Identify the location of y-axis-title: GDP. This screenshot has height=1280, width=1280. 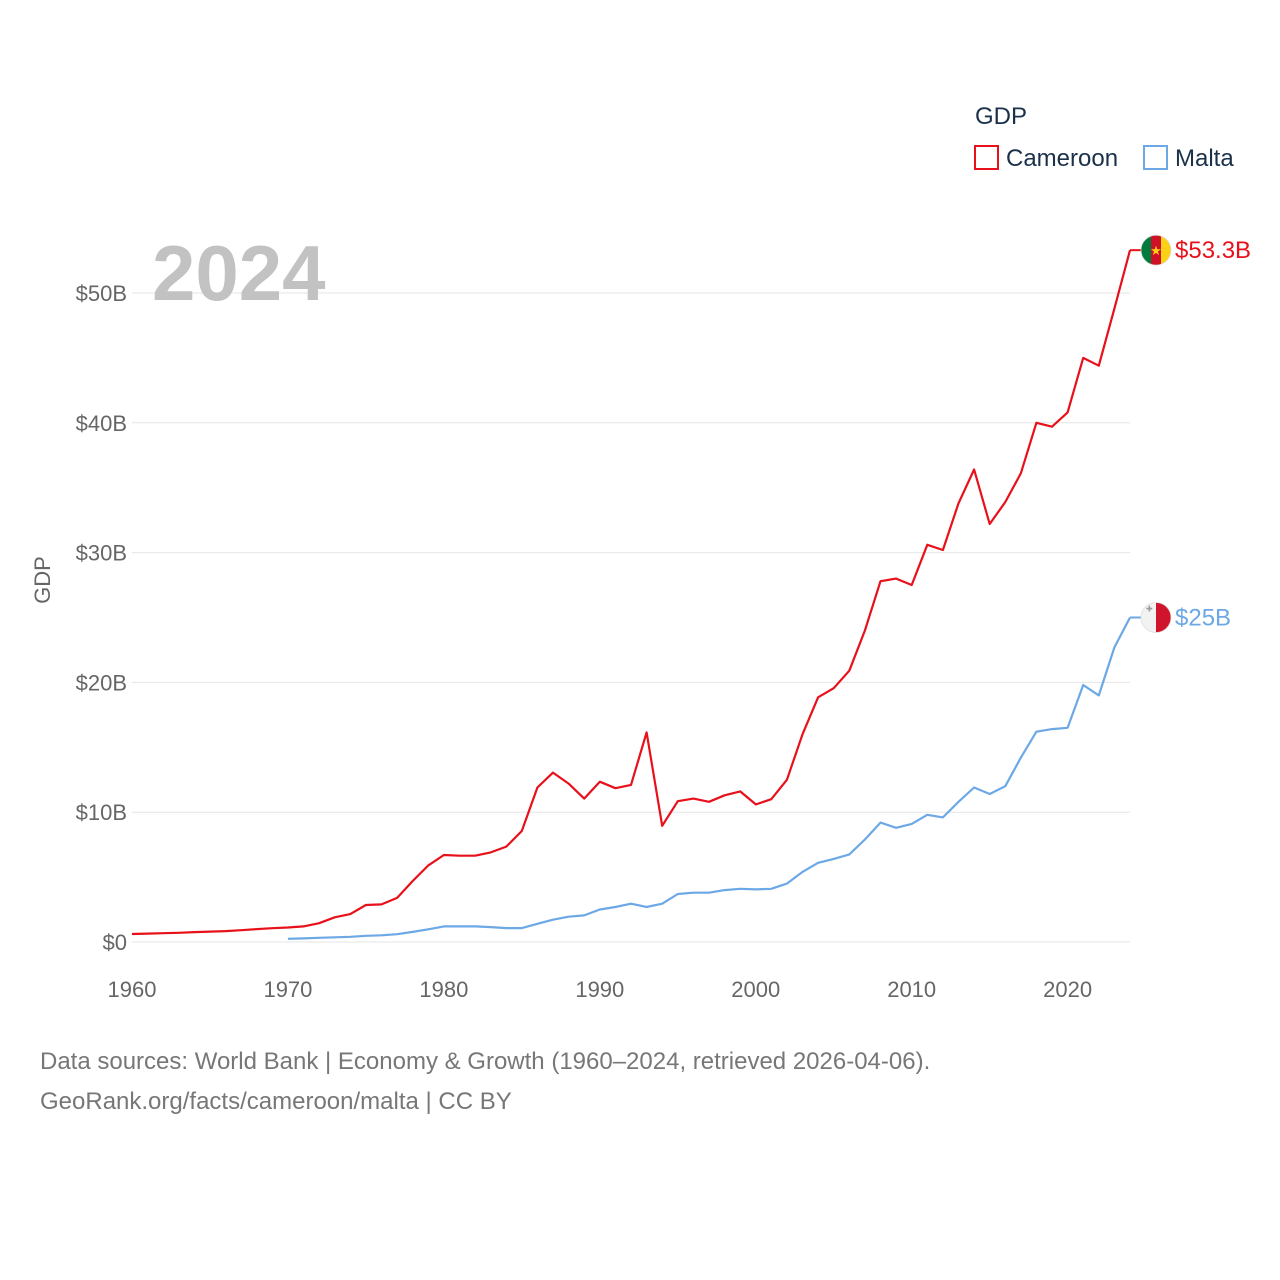
(42, 580).